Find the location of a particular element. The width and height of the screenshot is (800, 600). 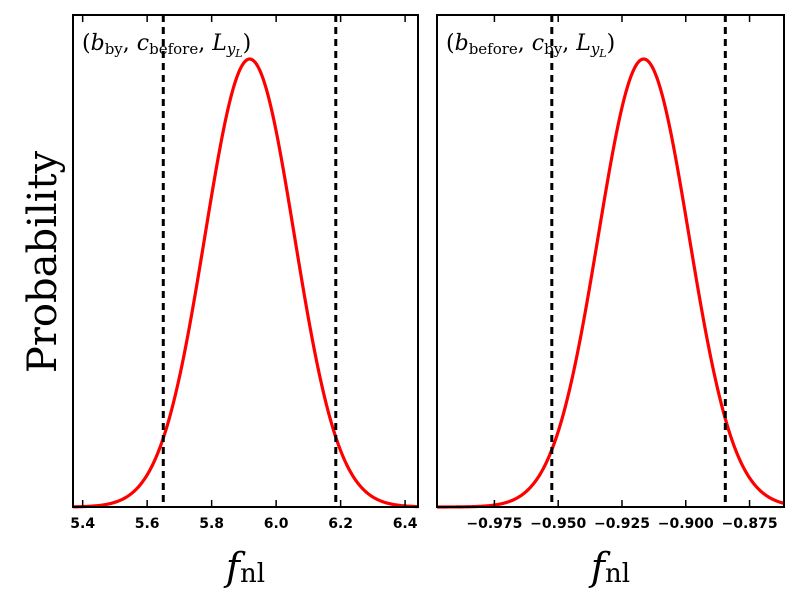

x-tick-label: 5.8 is located at coordinates (211, 524).